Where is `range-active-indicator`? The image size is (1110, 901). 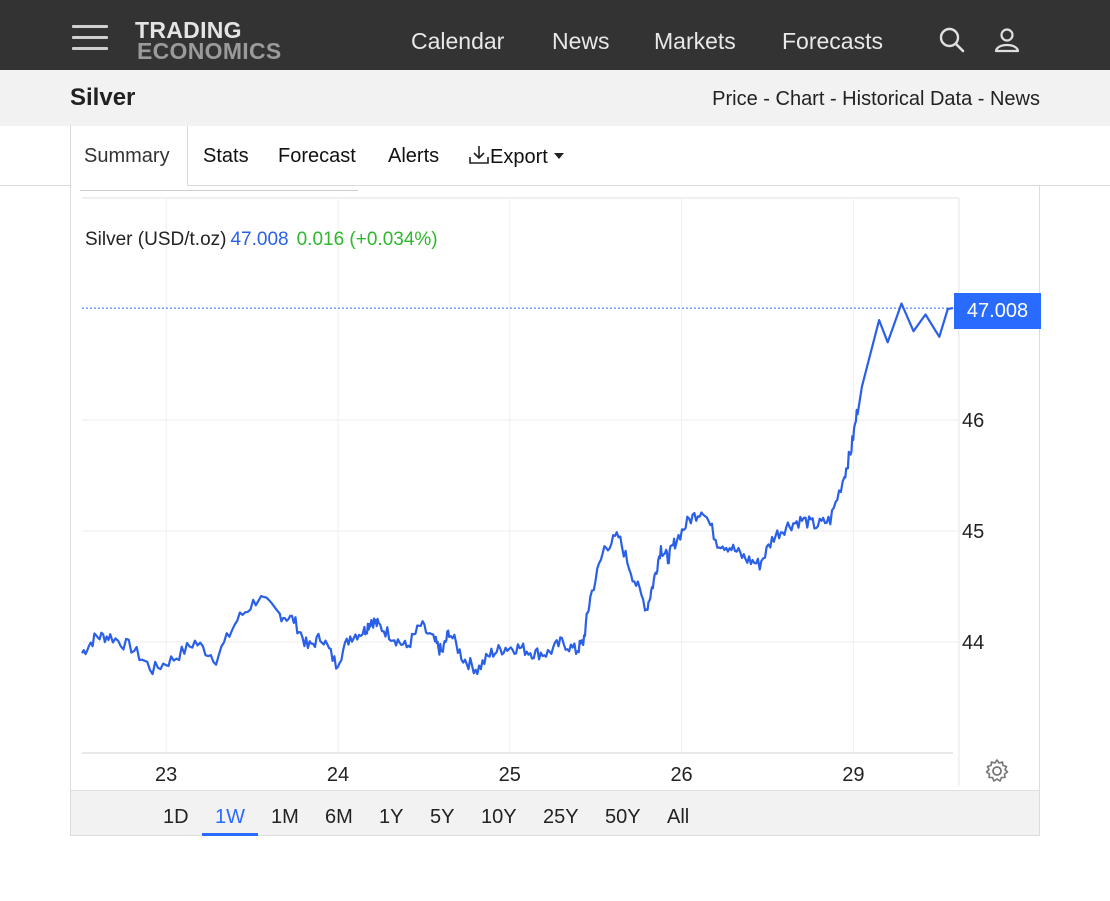 range-active-indicator is located at coordinates (230, 834).